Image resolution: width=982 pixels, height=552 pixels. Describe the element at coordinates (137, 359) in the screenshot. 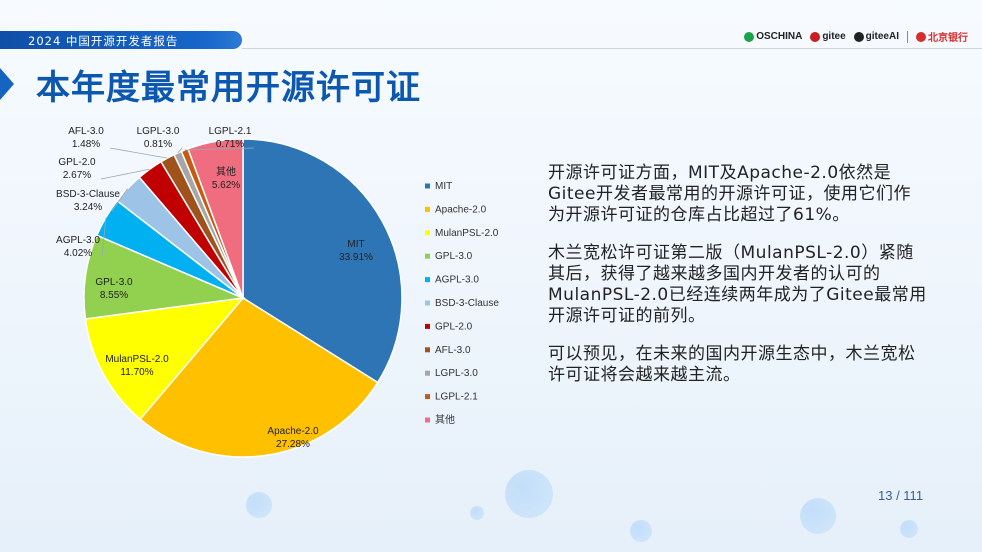

I see `slice-name-label-mulanpsl-2-0: MulanPSL-2.0` at that location.